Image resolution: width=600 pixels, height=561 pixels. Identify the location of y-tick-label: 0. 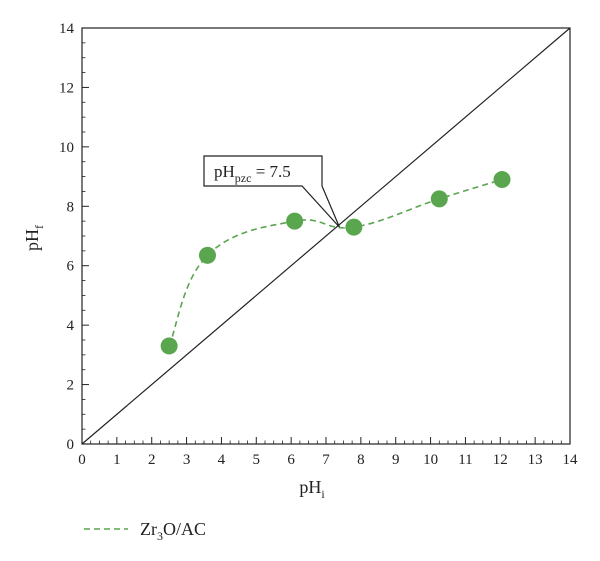
(71, 445).